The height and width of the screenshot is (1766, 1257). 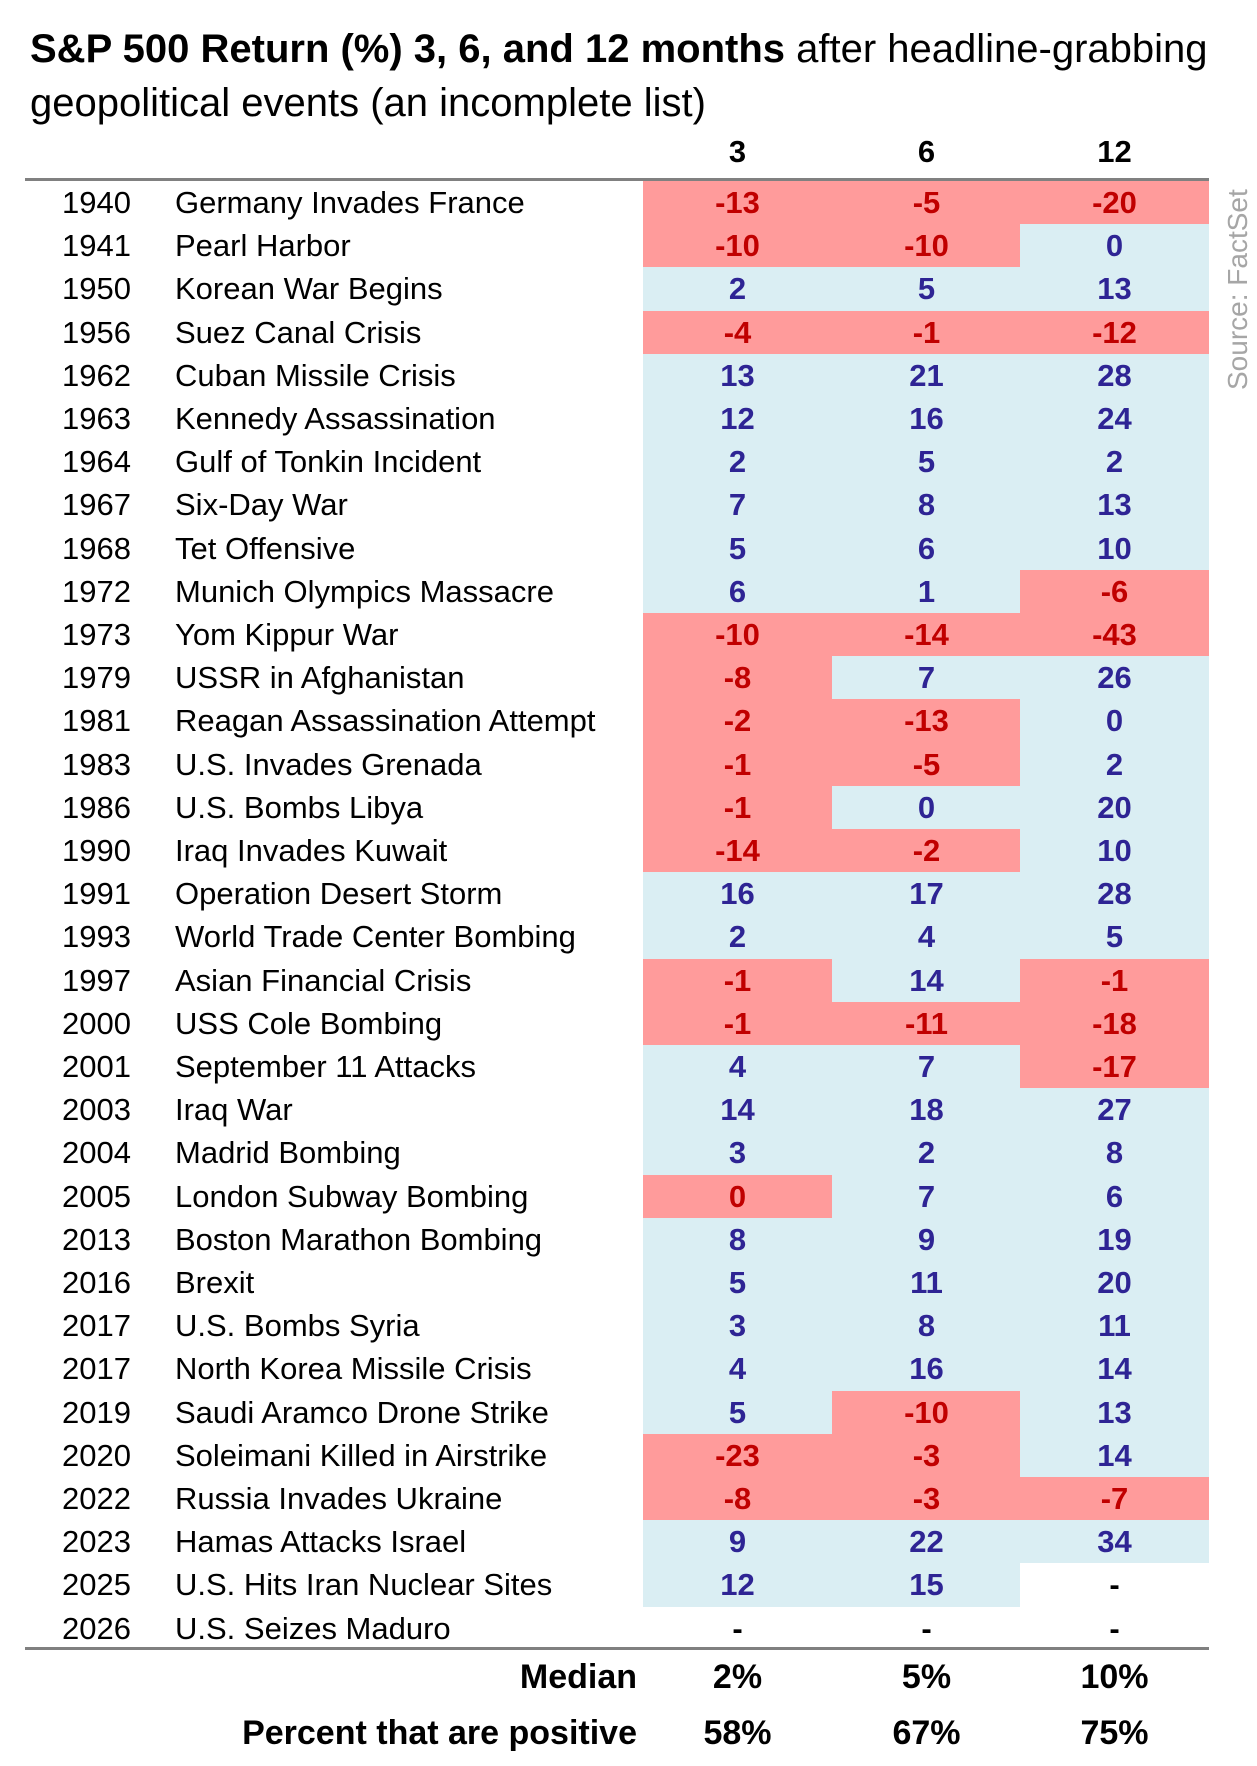 I want to click on value-cell-12: 26, so click(x=1114, y=678).